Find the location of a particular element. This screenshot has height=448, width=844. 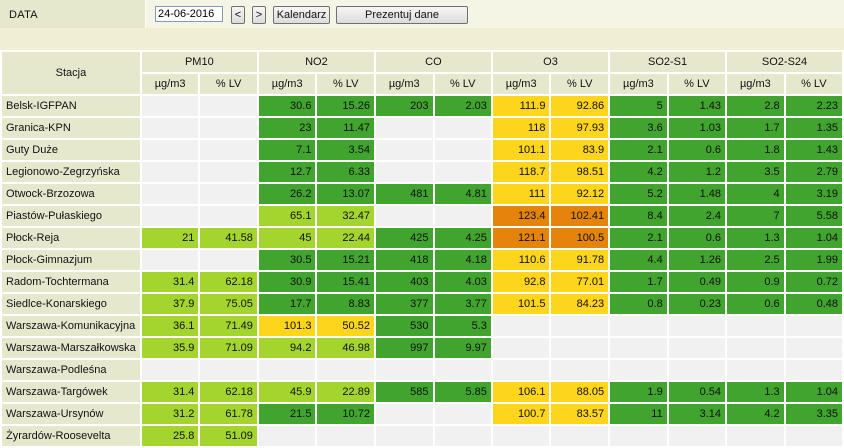

prev-day-button: < is located at coordinates (238, 15).